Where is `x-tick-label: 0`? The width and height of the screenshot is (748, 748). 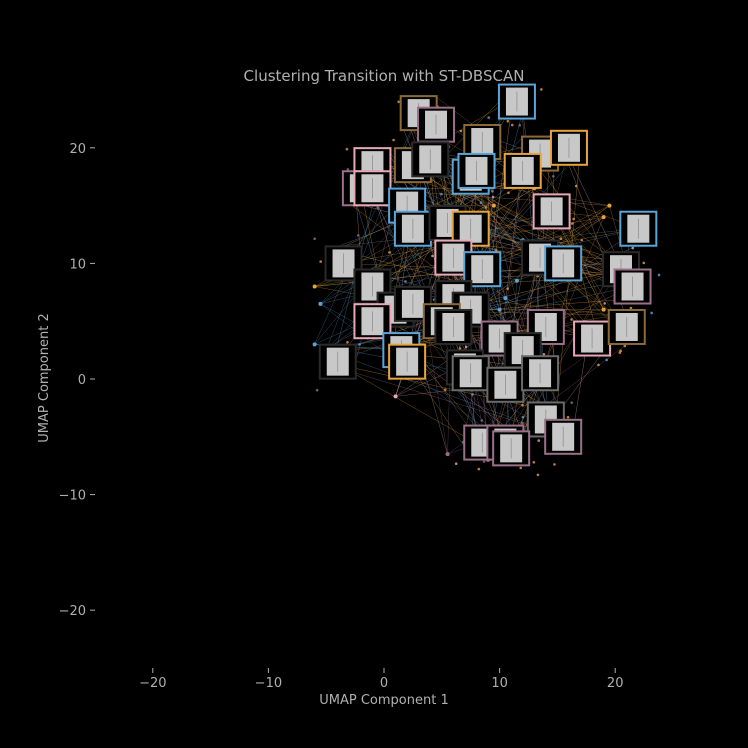 x-tick-label: 0 is located at coordinates (384, 683).